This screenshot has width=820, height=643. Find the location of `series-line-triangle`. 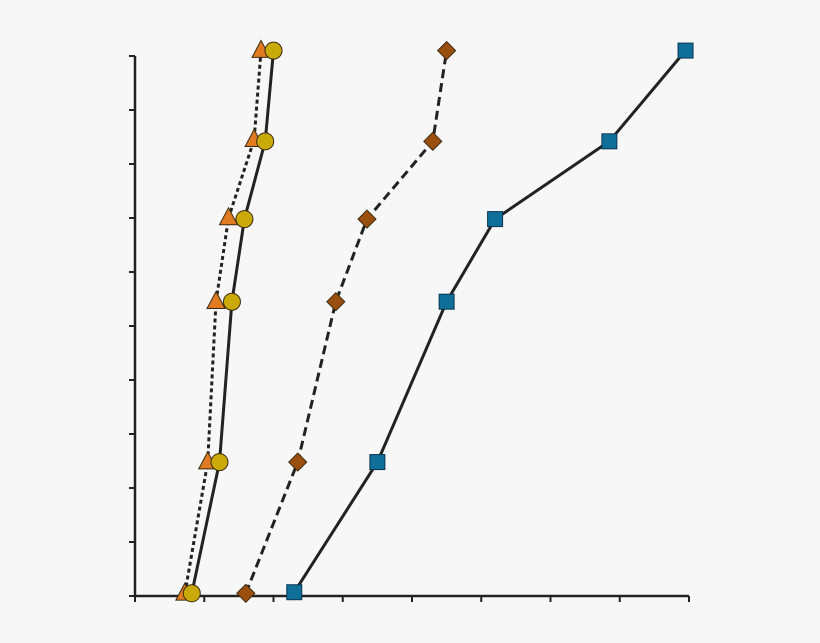

series-line-triangle is located at coordinates (223, 322).